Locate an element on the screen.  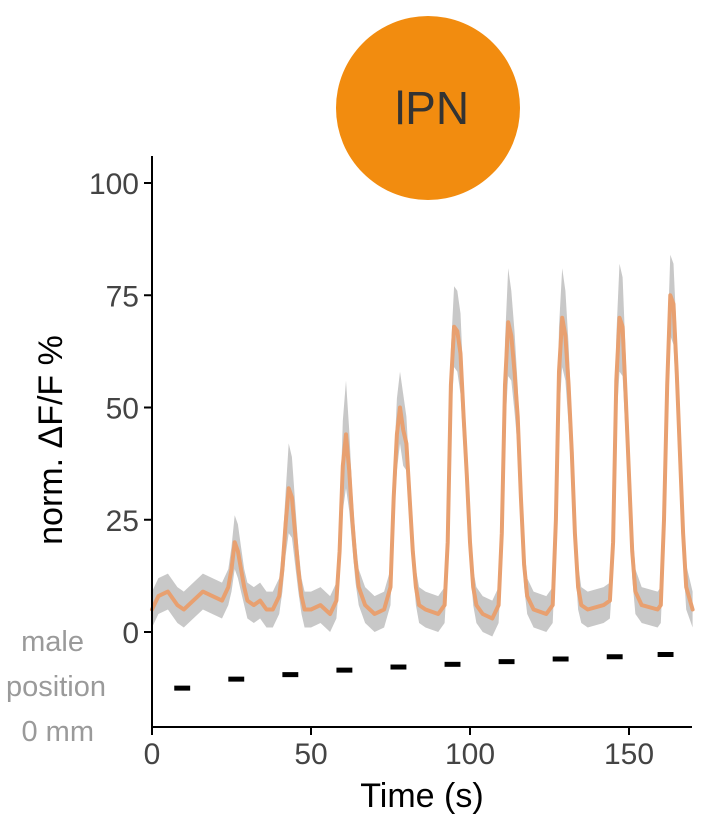
side-legend-line-2: position is located at coordinates (56, 687).